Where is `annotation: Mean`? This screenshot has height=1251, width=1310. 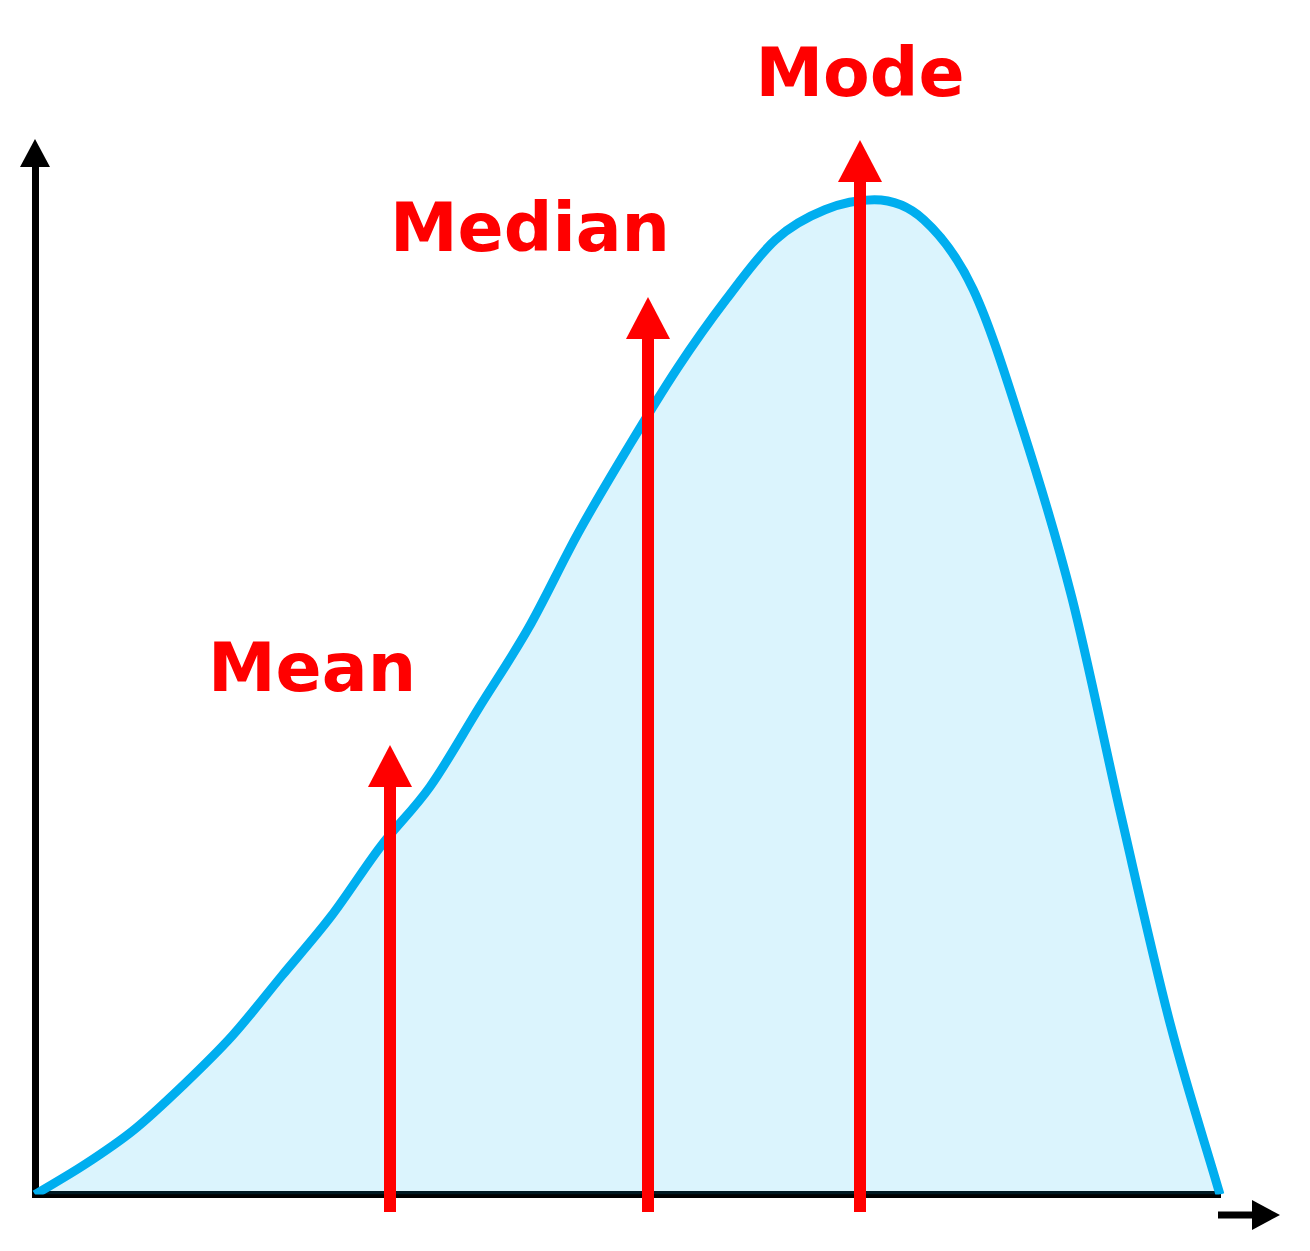 annotation: Mean is located at coordinates (312, 667).